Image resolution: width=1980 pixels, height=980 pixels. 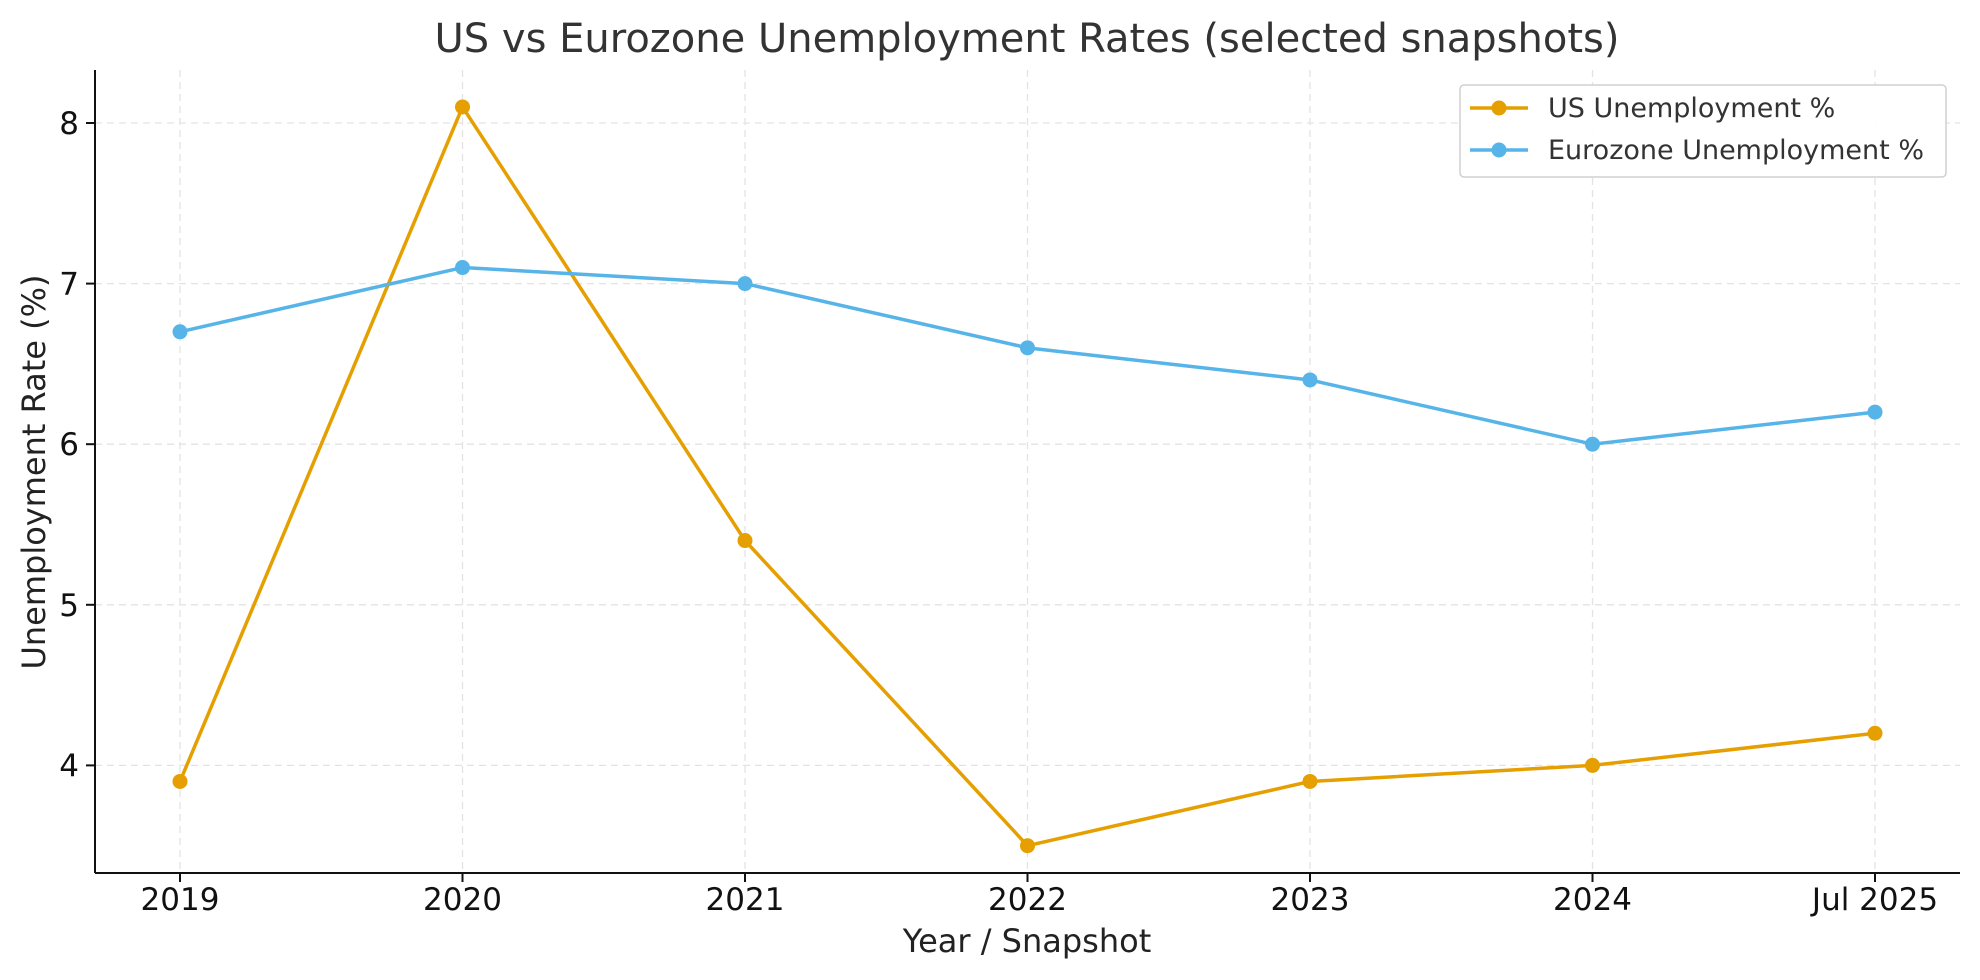 What do you see at coordinates (462, 900) in the screenshot?
I see `x-tick-label: 2020` at bounding box center [462, 900].